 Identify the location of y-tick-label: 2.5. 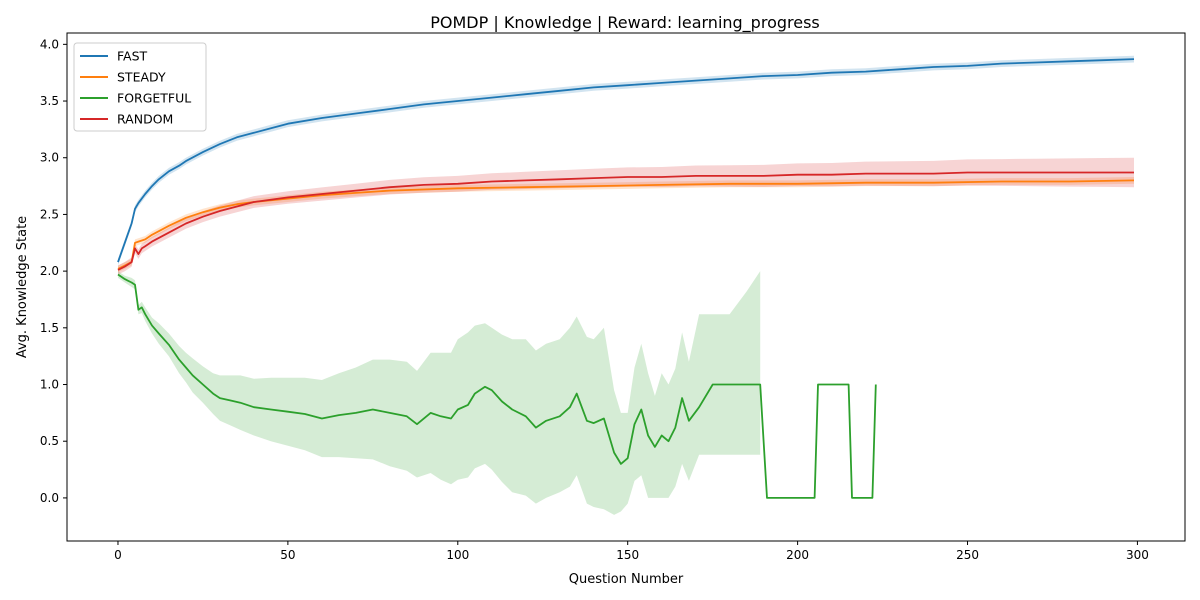
(49, 214).